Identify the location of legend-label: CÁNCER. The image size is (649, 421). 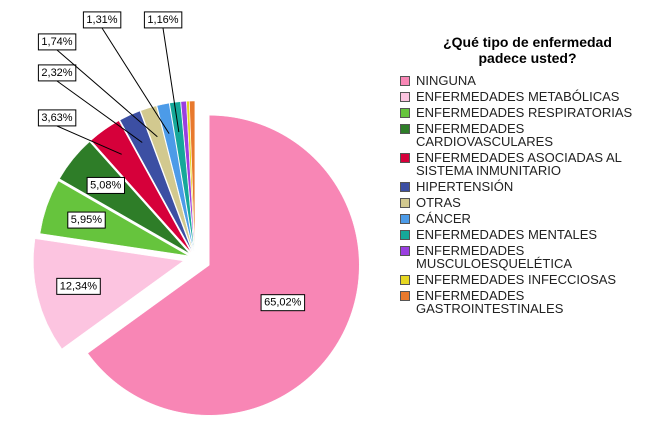
(443, 218).